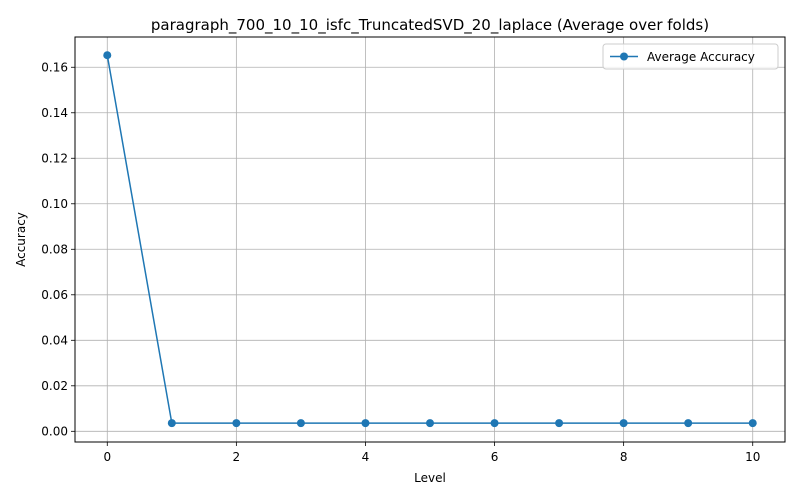  Describe the element at coordinates (54, 431) in the screenshot. I see `y-tick-label: 0.00` at that location.